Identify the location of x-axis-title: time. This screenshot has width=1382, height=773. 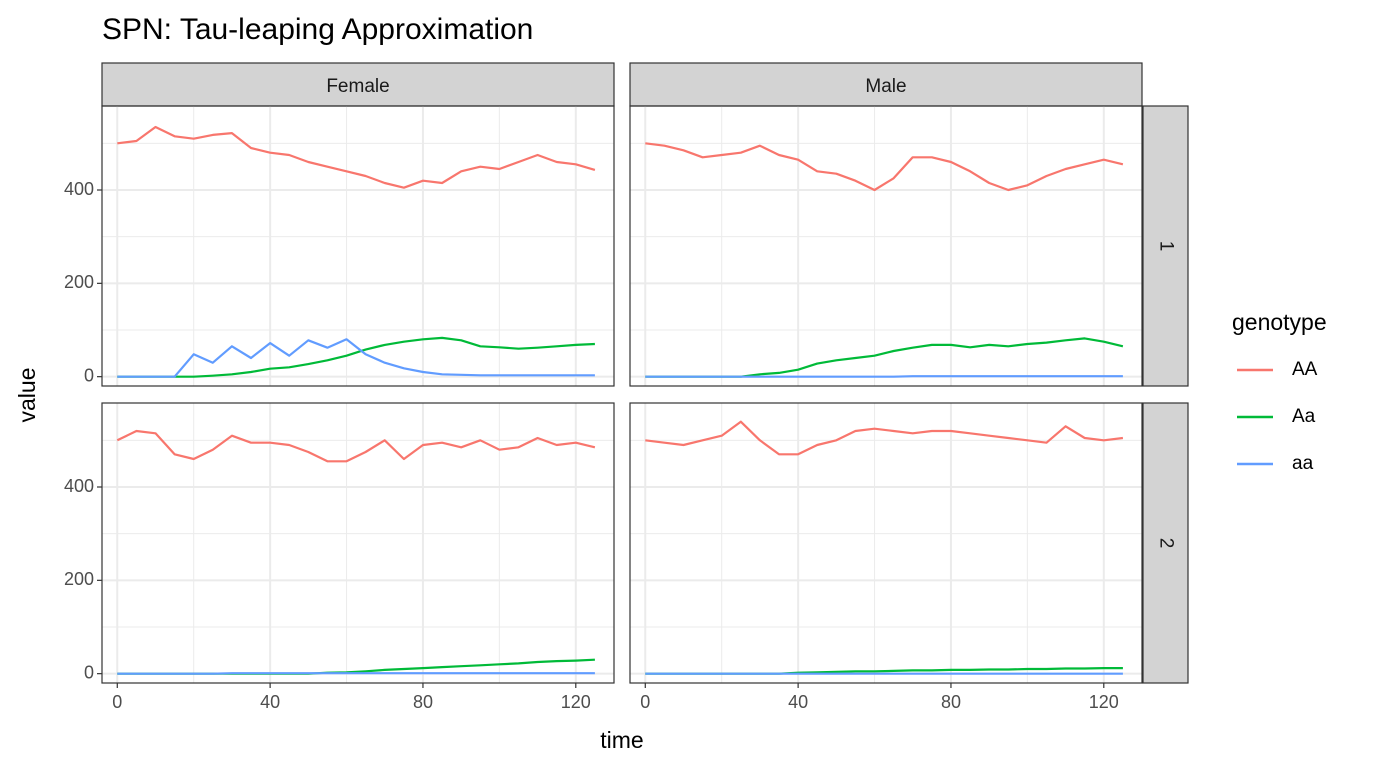
(621, 740).